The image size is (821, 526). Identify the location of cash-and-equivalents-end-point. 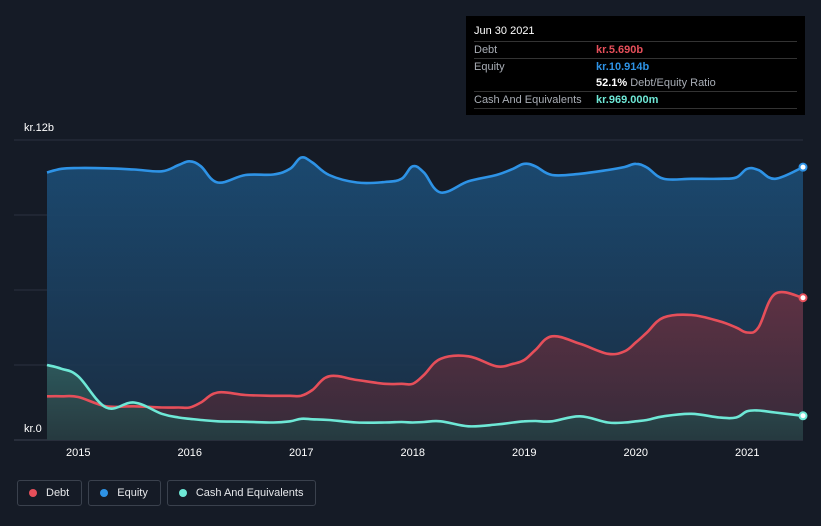
(803, 416).